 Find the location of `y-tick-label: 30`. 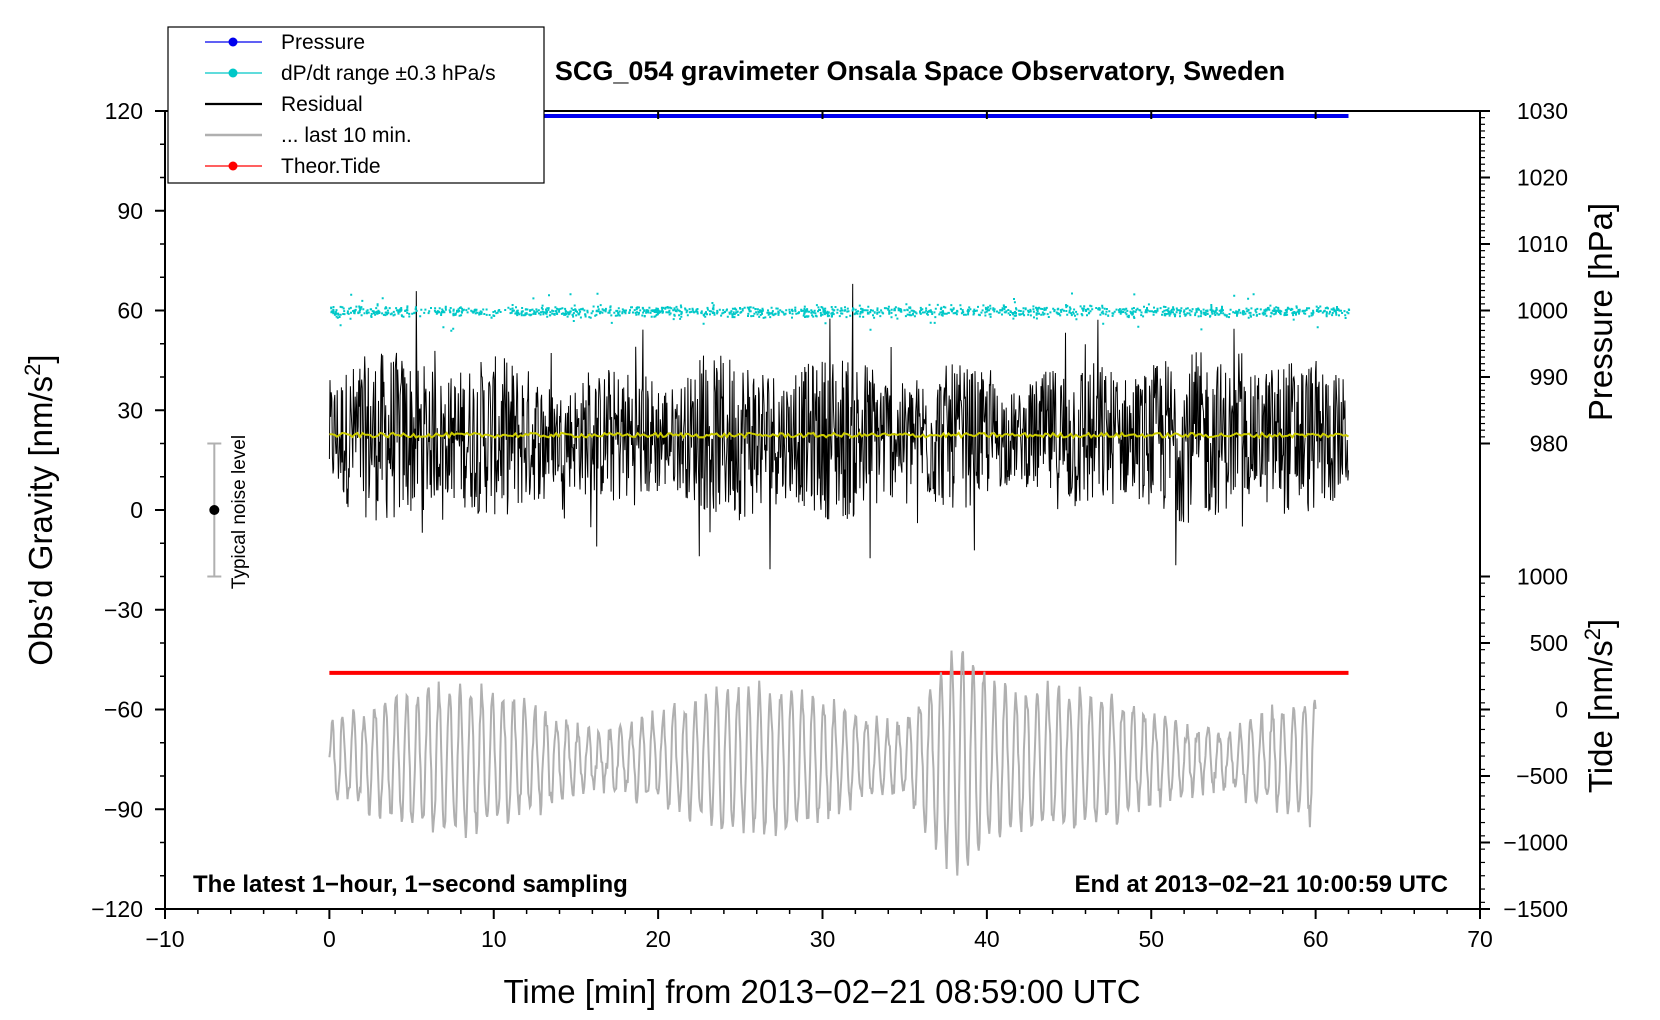

y-tick-label: 30 is located at coordinates (130, 410).